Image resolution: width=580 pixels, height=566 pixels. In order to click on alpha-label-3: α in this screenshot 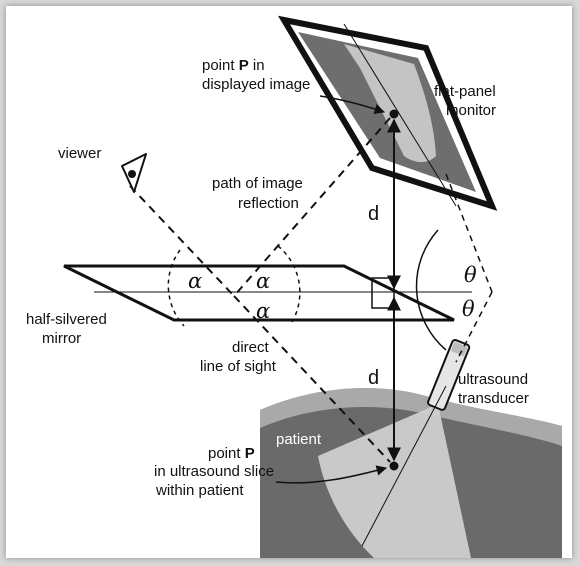, I will do `click(263, 311)`.